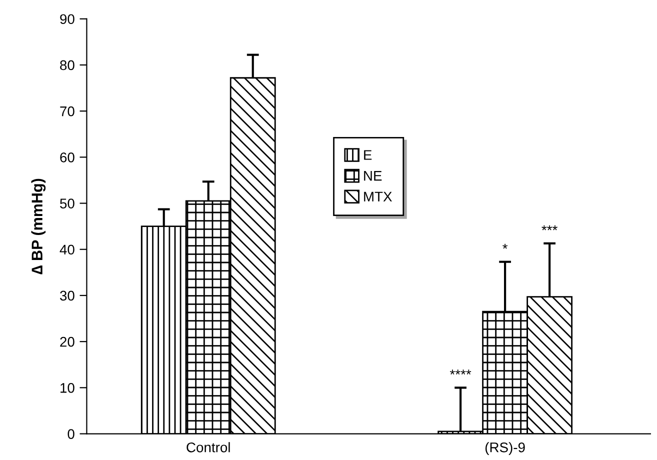  Describe the element at coordinates (67, 65) in the screenshot. I see `y-tick-label: 80` at that location.